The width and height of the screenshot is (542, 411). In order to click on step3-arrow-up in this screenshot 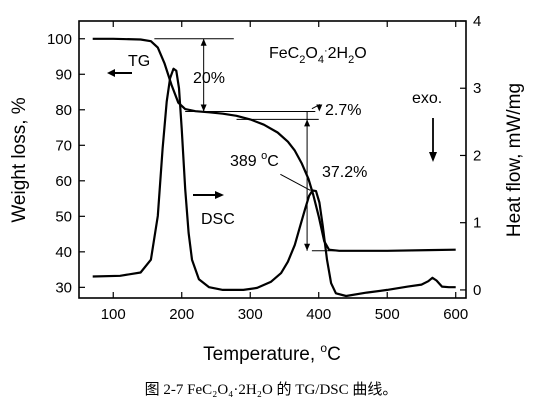, I will do `click(307, 123)`.